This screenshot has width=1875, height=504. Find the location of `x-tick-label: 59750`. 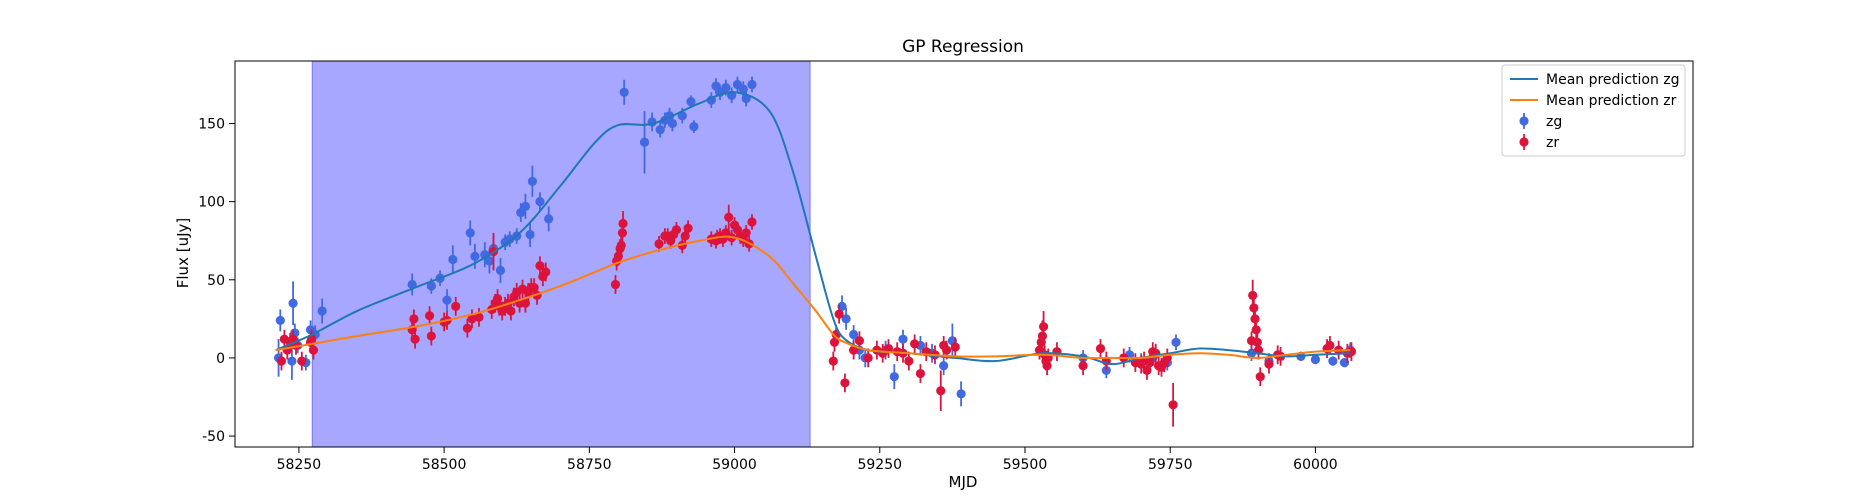

x-tick-label: 59750 is located at coordinates (1170, 465).